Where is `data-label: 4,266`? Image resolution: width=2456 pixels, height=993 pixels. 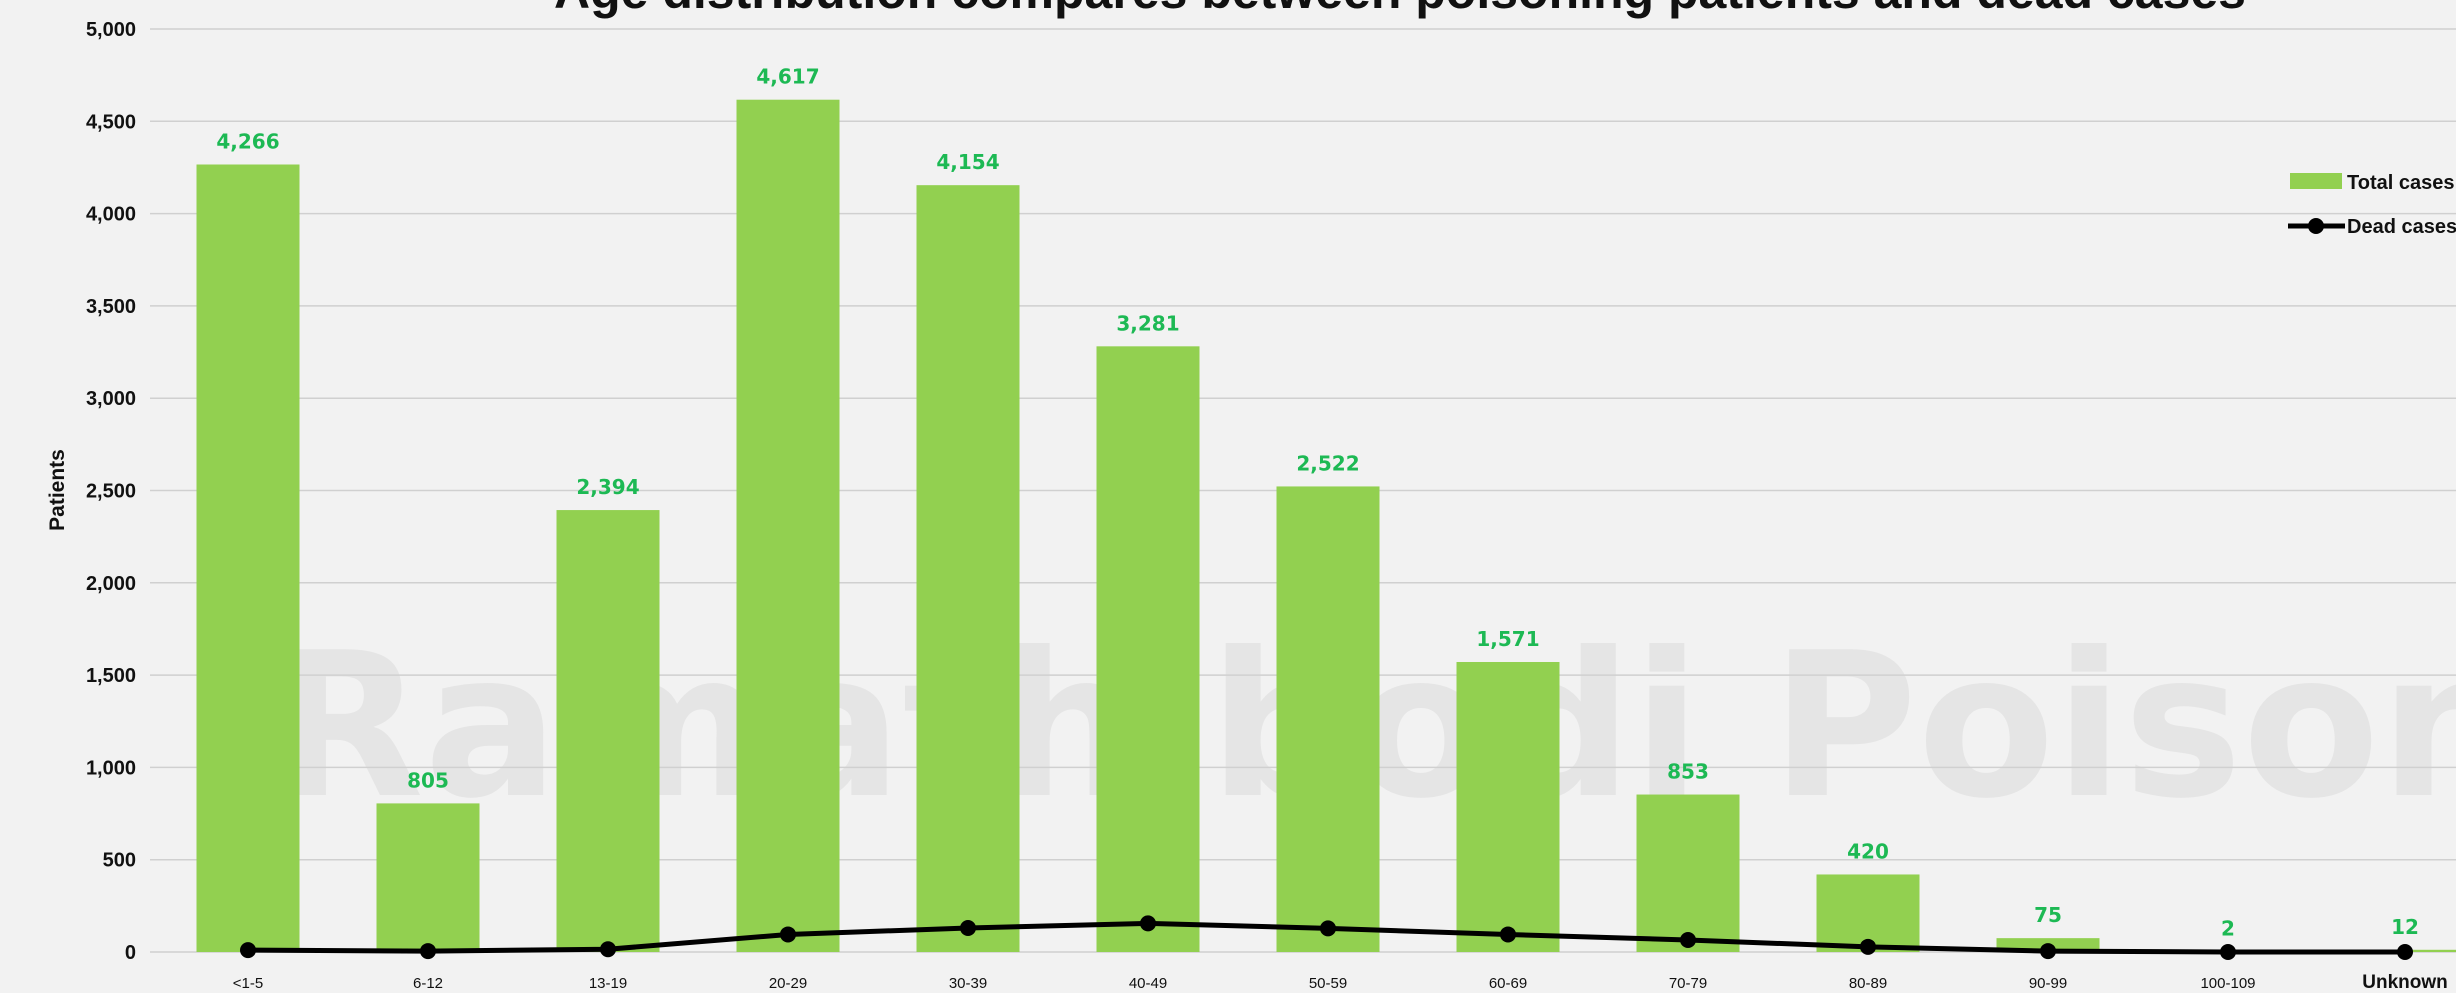 data-label: 4,266 is located at coordinates (247, 141).